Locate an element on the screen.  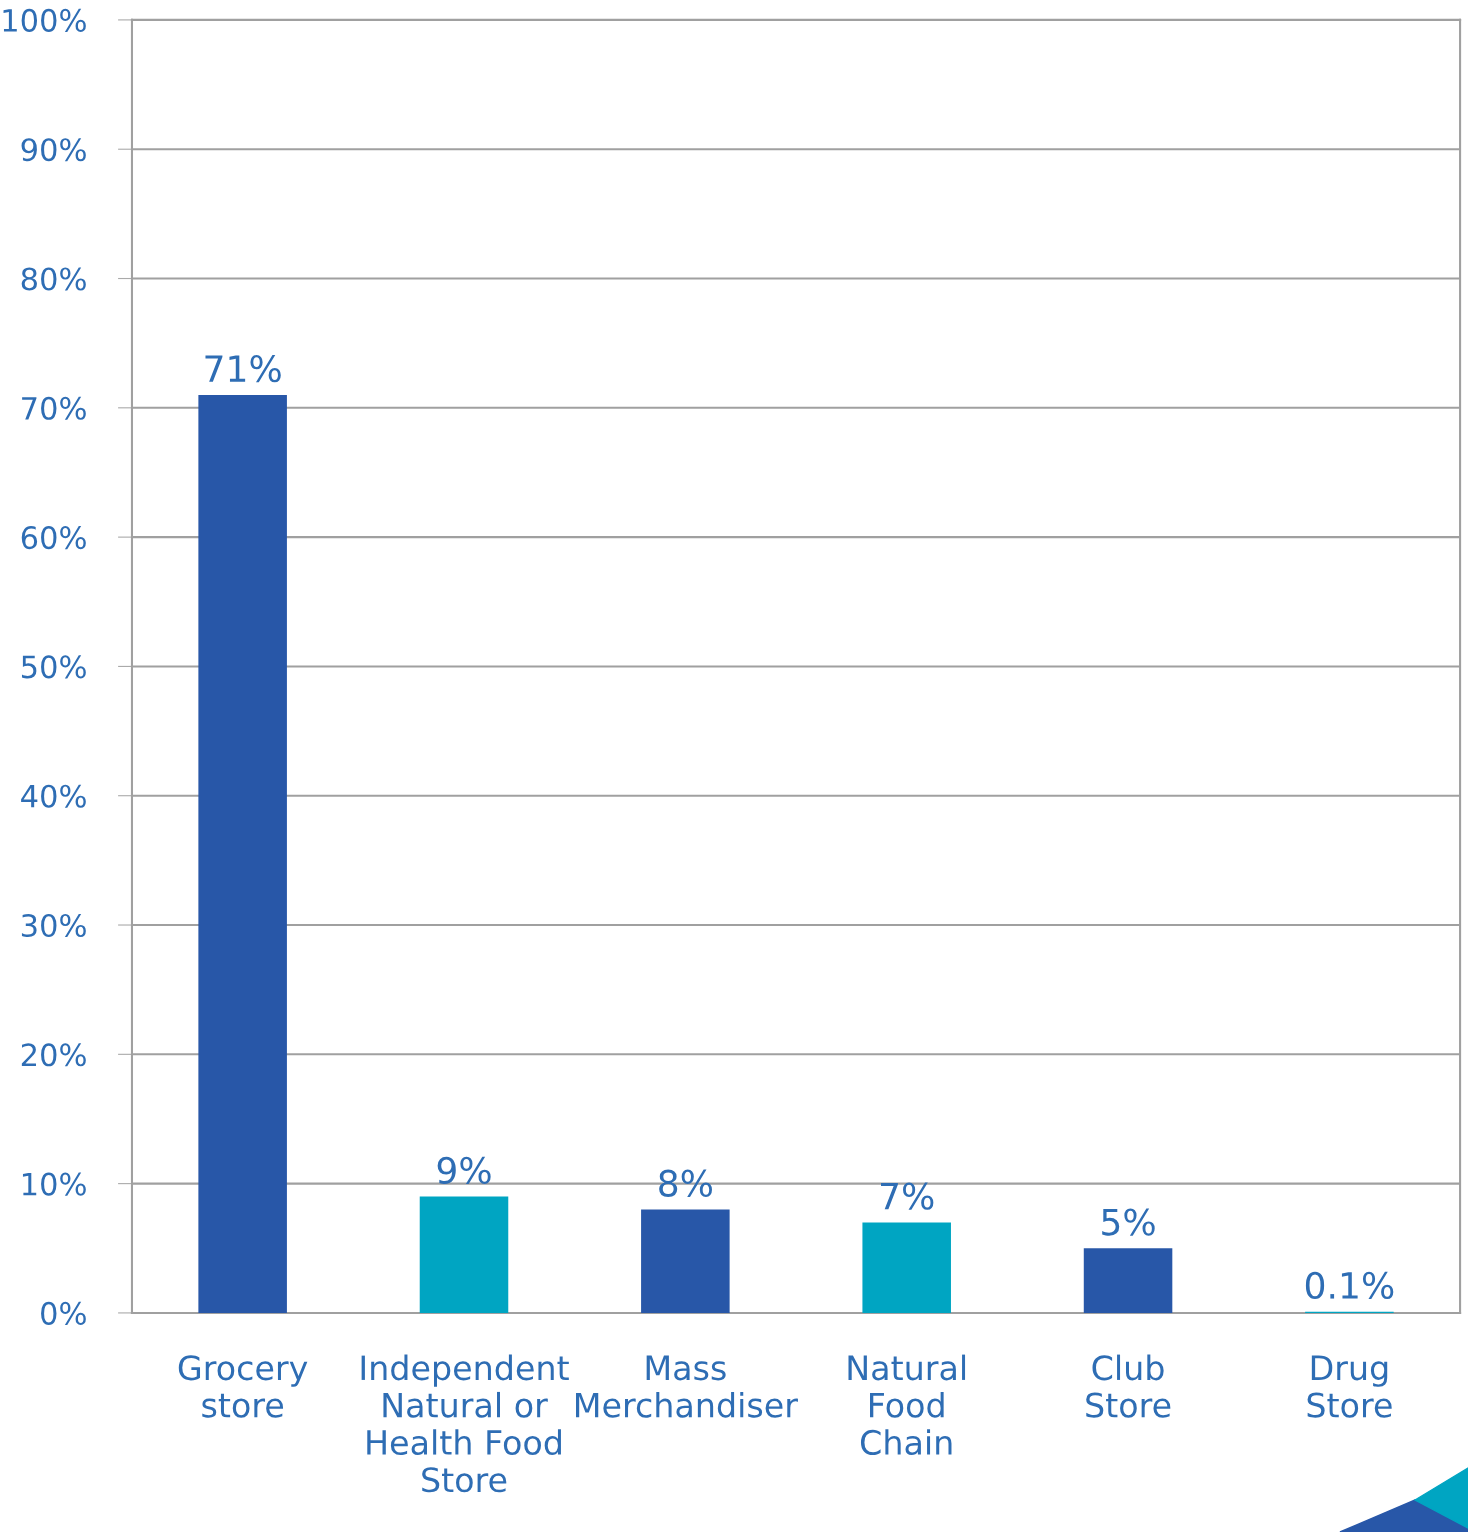
y-tick-label: 10% is located at coordinates (54, 1184).